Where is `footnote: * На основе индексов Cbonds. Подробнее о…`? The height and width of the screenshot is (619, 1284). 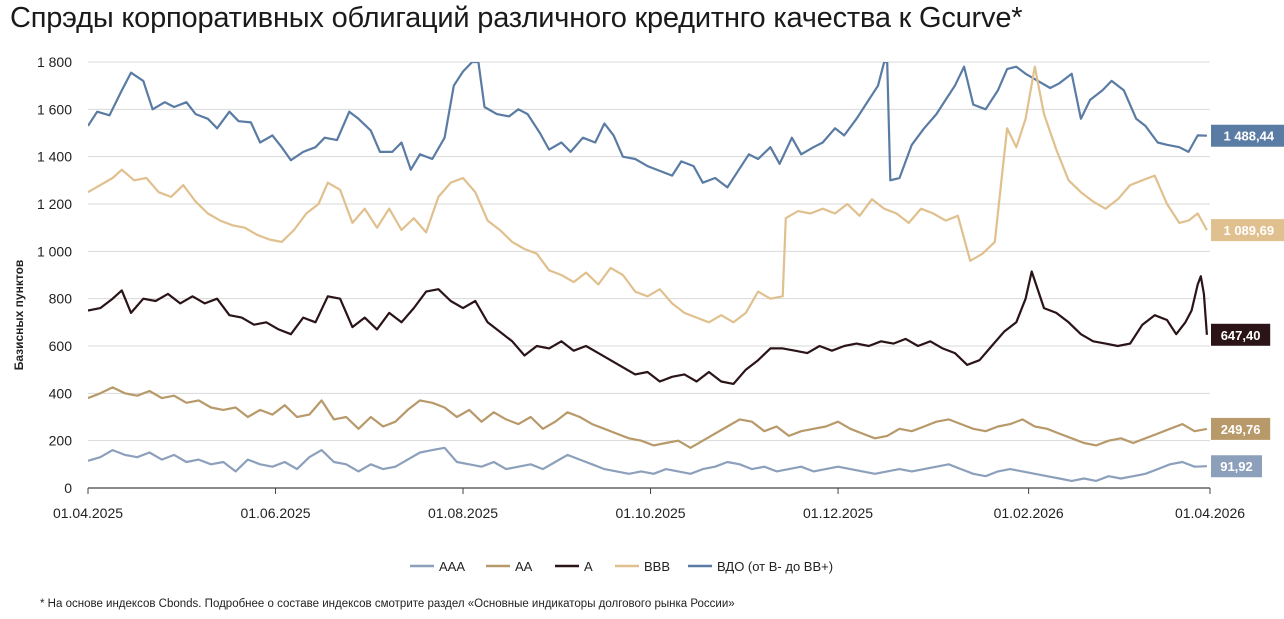 footnote: * На основе индексов Cbonds. Подробнее о… is located at coordinates (387, 604).